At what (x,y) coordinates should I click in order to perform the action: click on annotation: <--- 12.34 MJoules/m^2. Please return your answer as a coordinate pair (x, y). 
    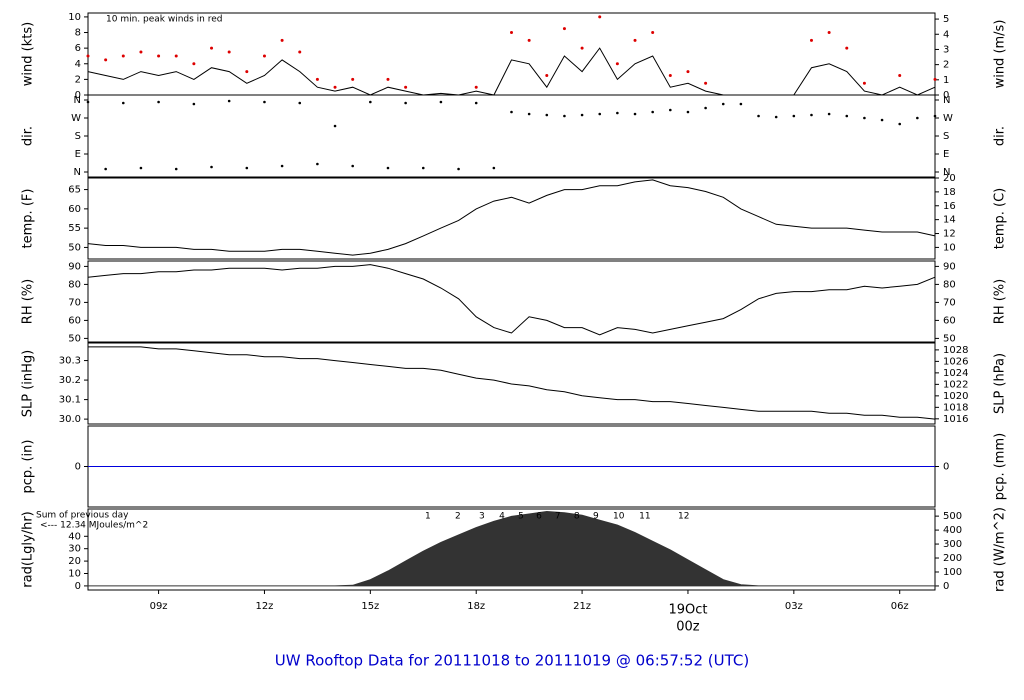
    Looking at the image, I should click on (94, 526).